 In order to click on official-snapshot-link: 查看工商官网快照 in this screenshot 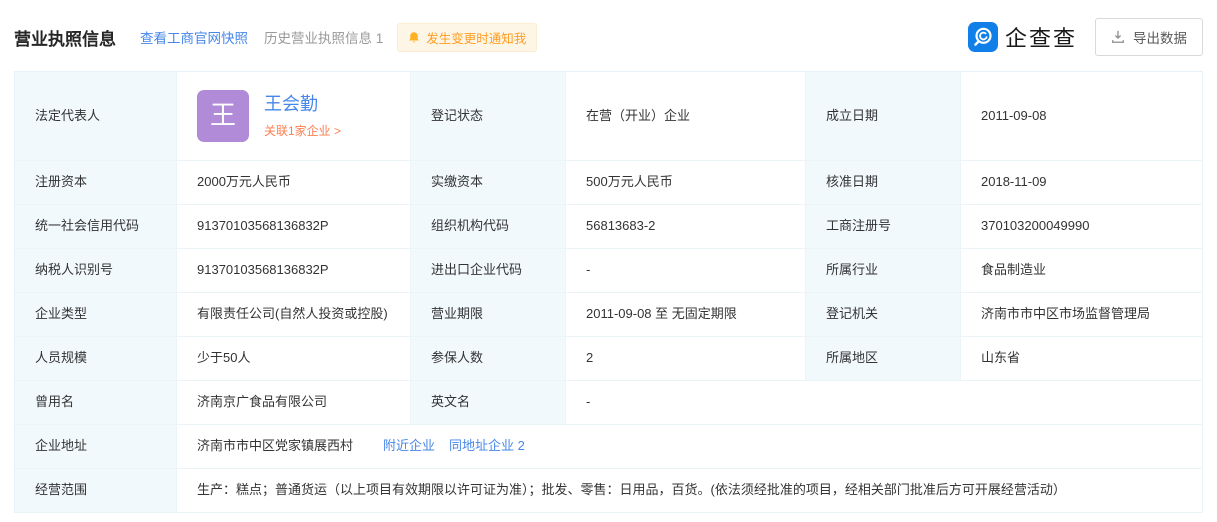, I will do `click(194, 38)`.